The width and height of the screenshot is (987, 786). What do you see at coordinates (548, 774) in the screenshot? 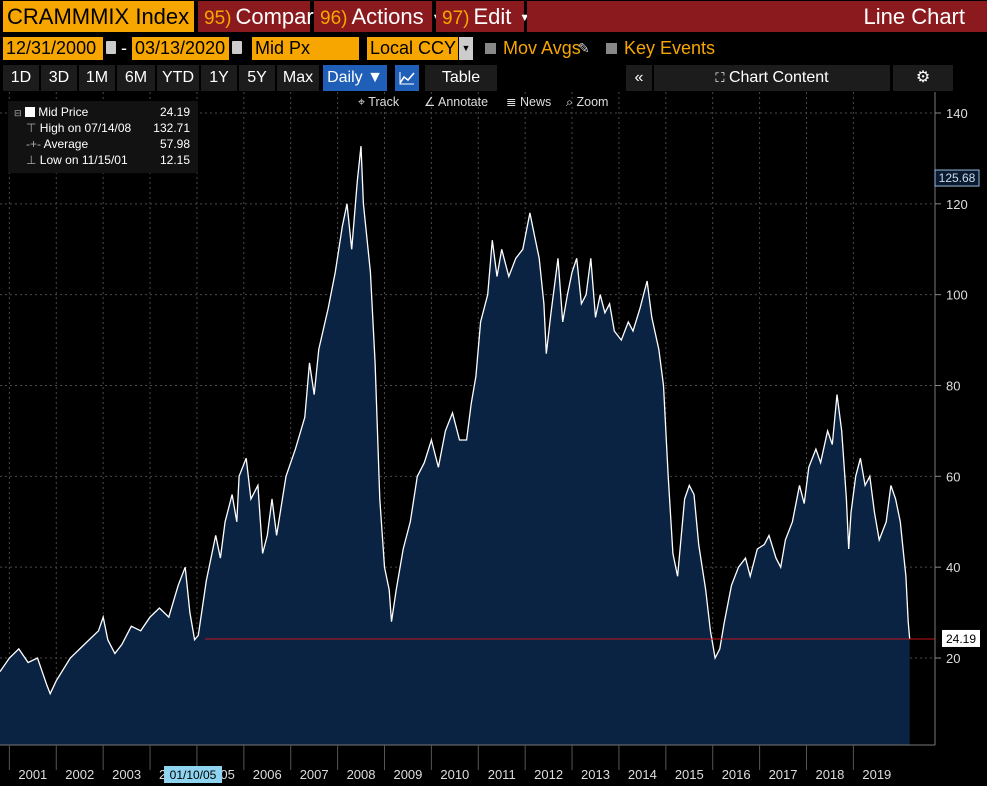
I see `x-tick-label: 2012` at bounding box center [548, 774].